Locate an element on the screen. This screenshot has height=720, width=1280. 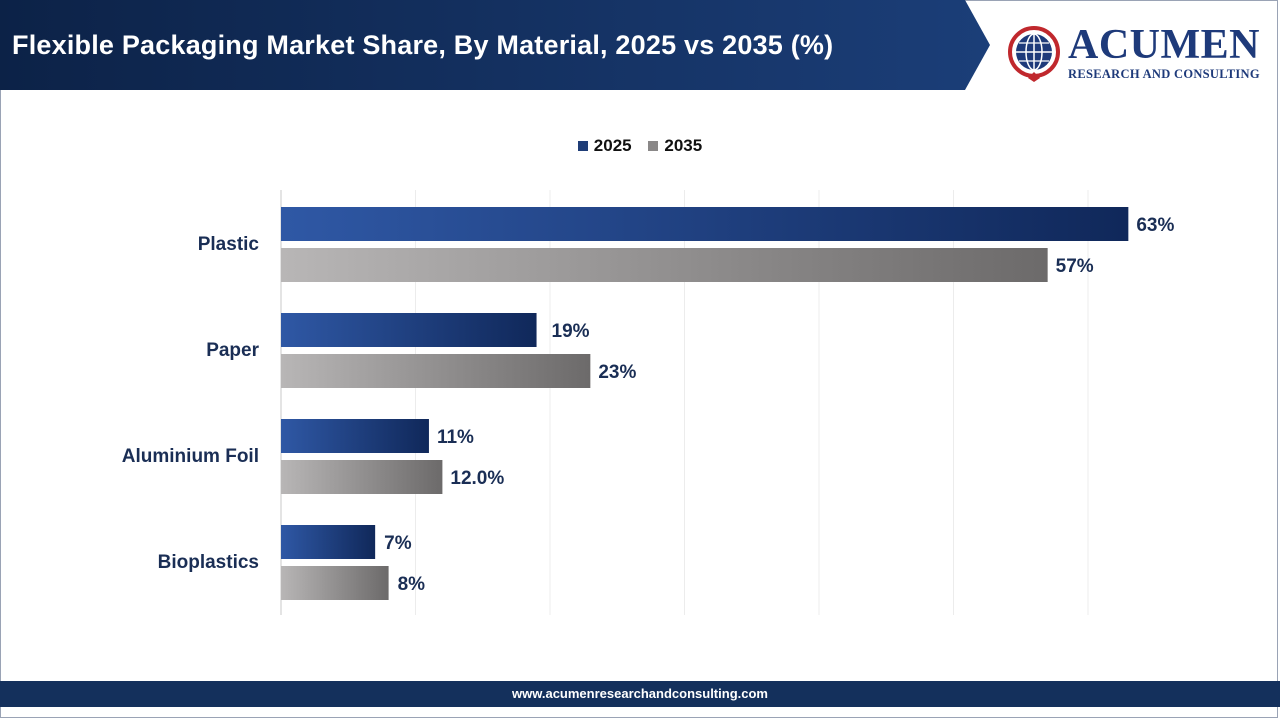
legend-item-2025: 2025 is located at coordinates (604, 146).